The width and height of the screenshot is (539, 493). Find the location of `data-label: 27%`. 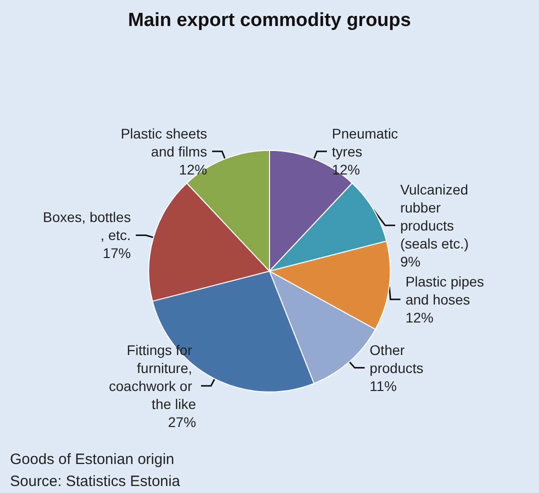

data-label: 27% is located at coordinates (182, 422).